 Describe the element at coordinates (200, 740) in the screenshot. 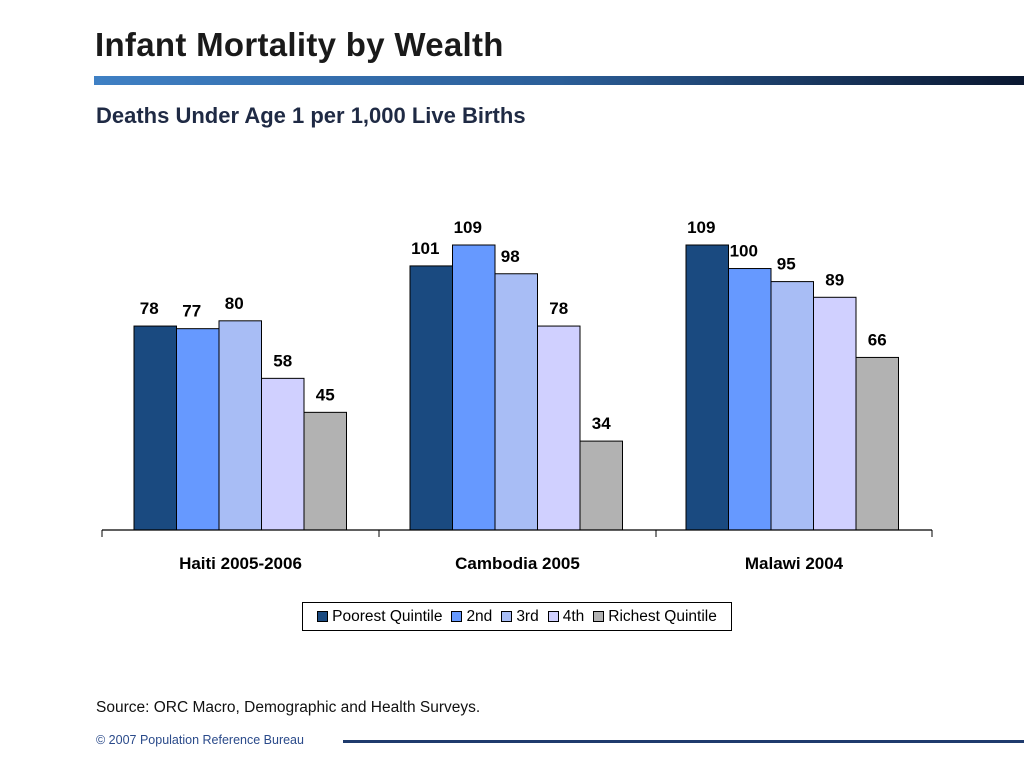

I see `copyright: © 2007 Population Reference Bureau` at that location.